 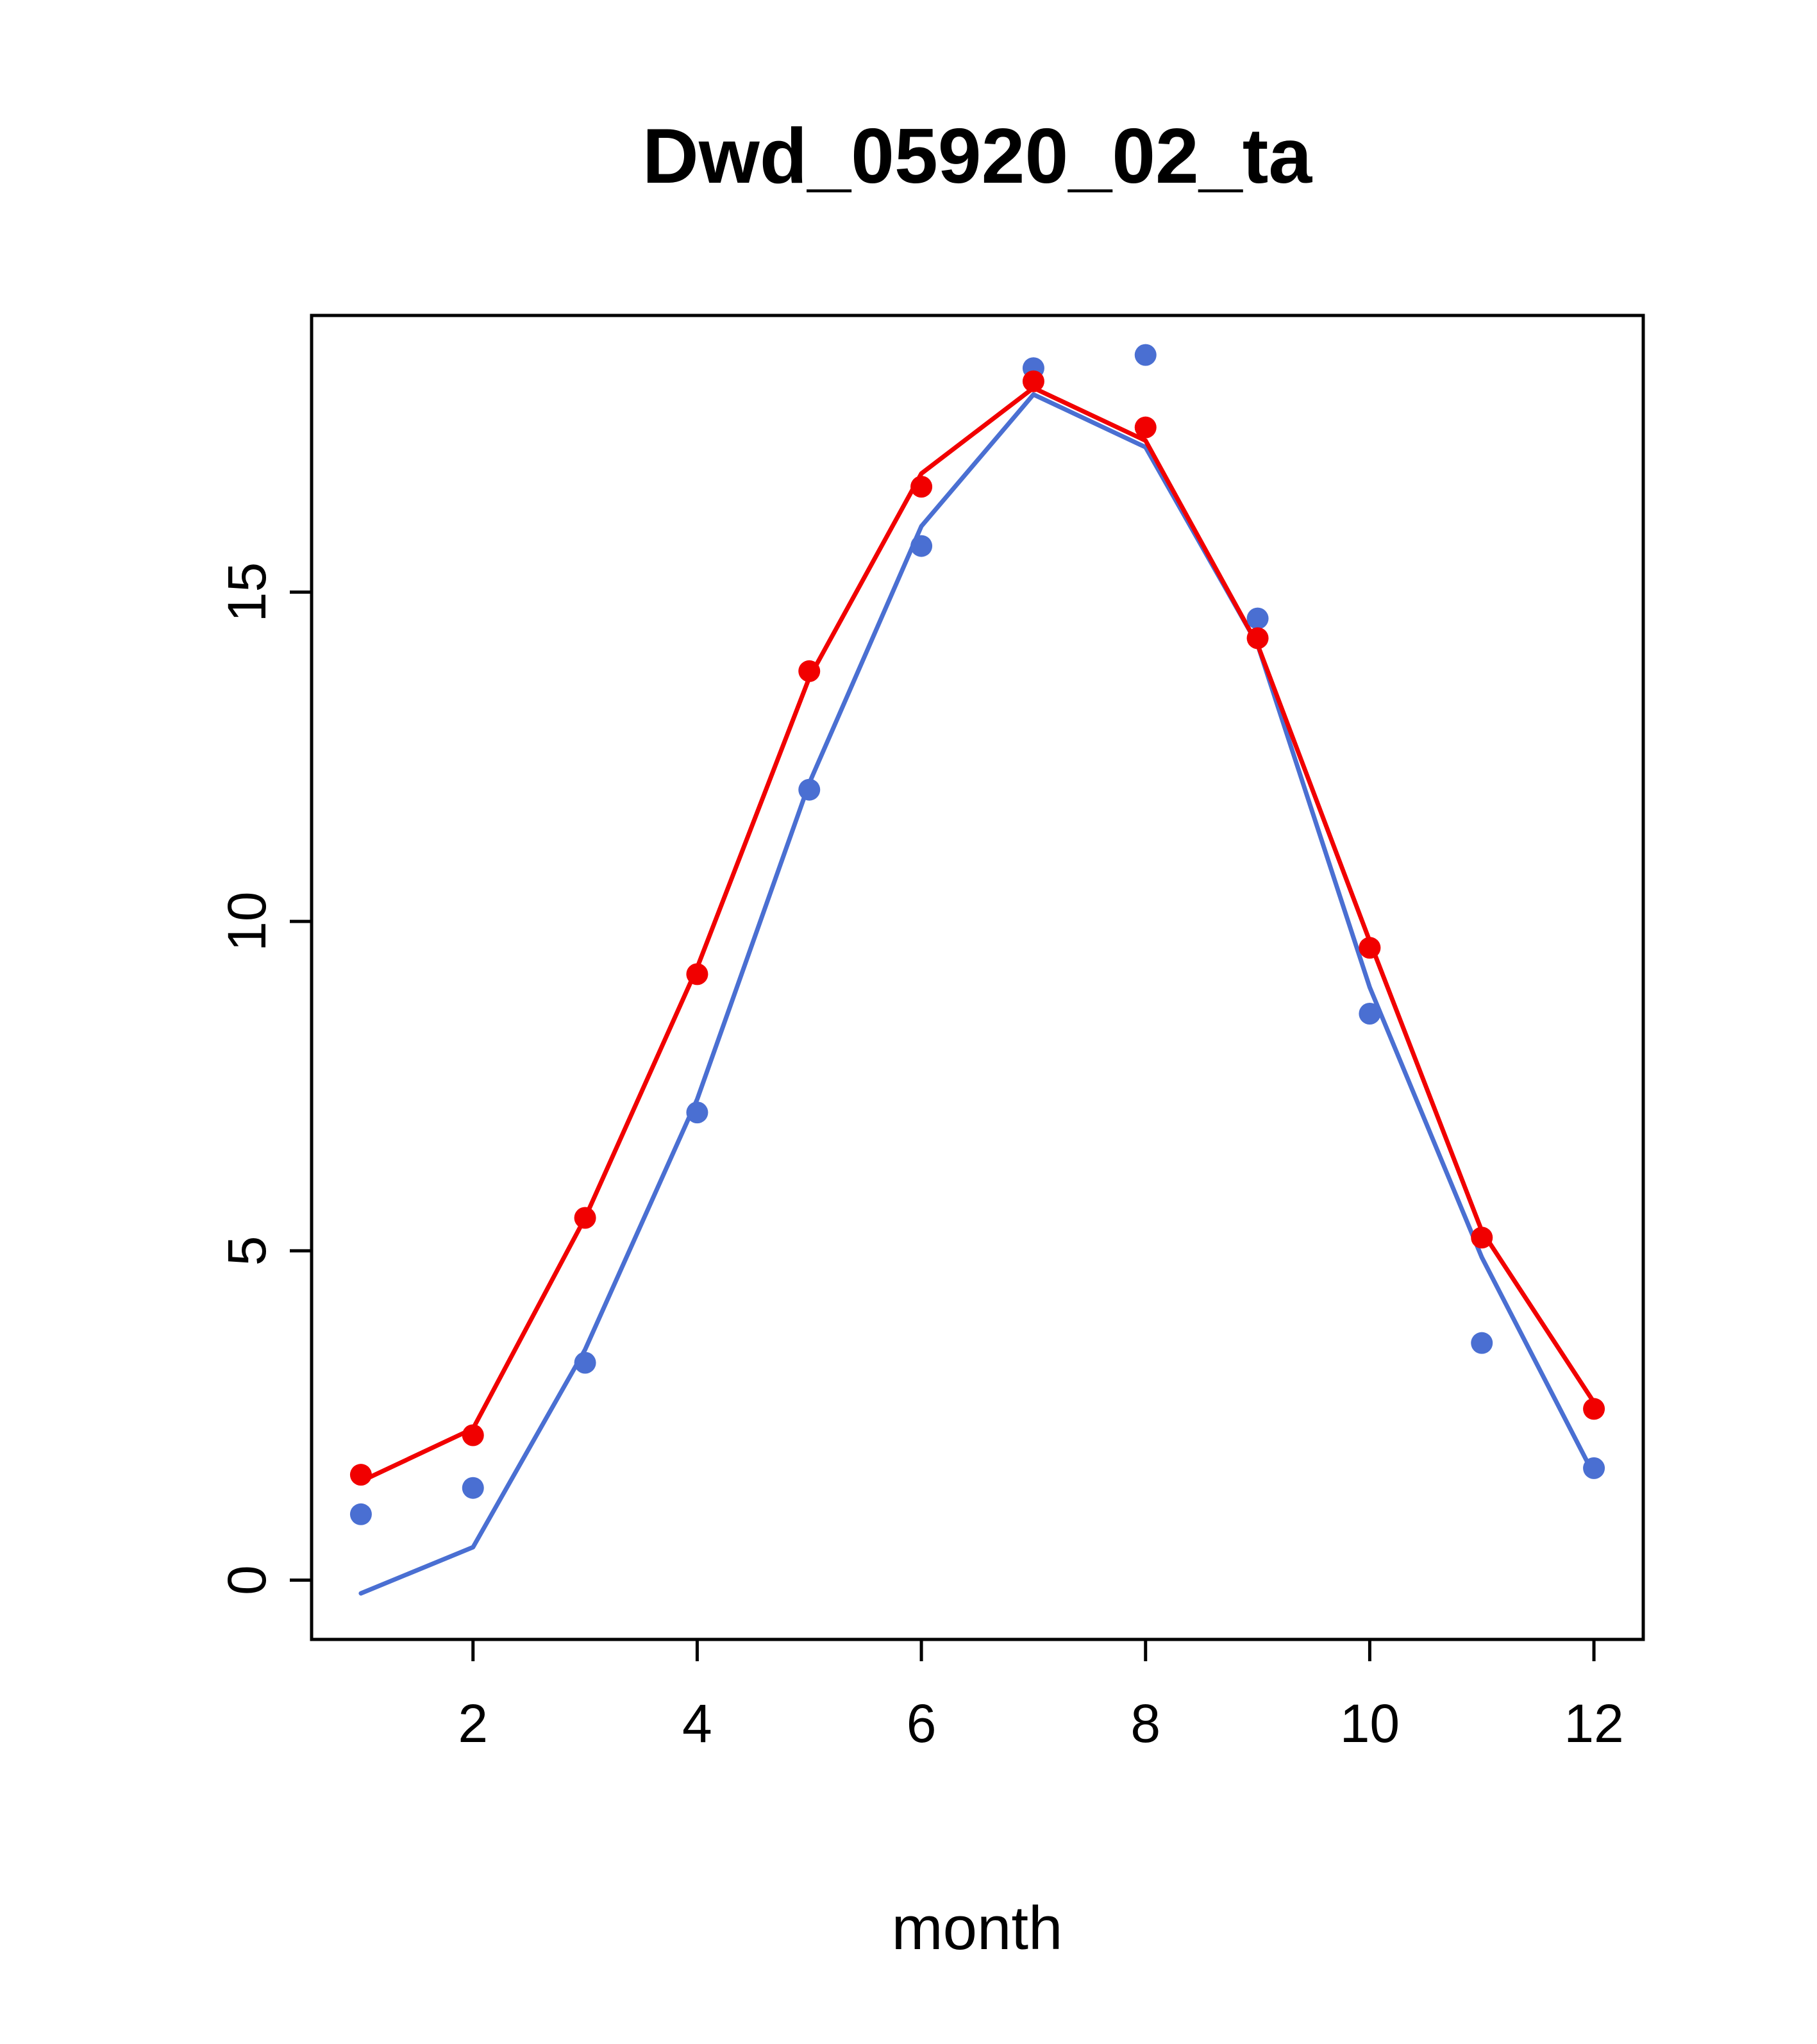 I want to click on x-tick-label: 8, so click(x=1145, y=1723).